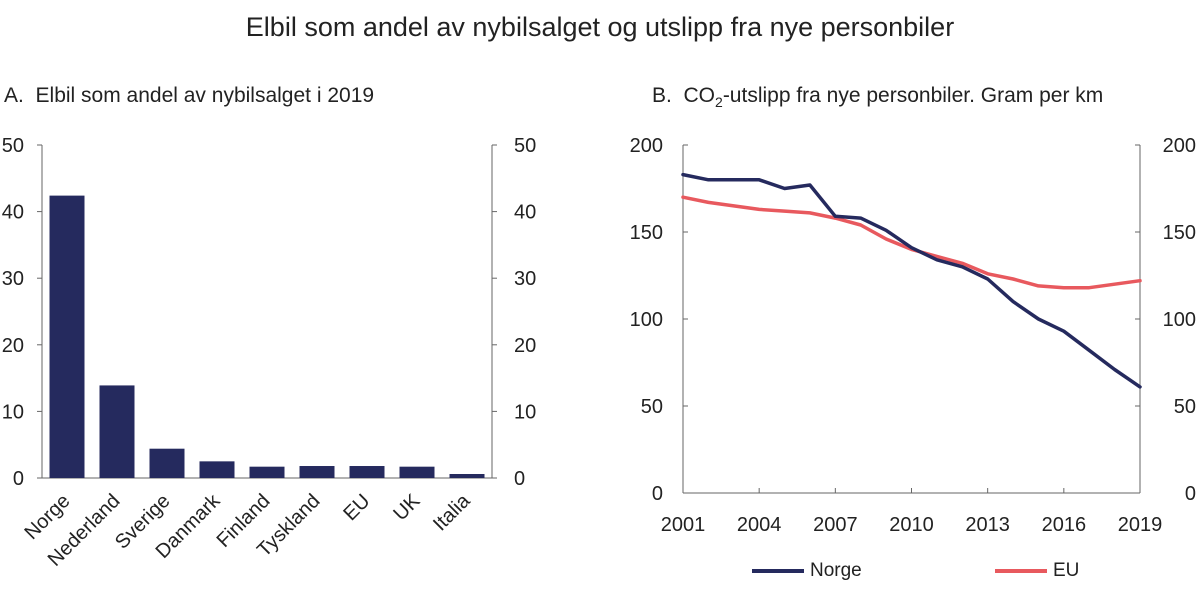  What do you see at coordinates (807, 571) in the screenshot?
I see `legend-item-norge: Norge` at bounding box center [807, 571].